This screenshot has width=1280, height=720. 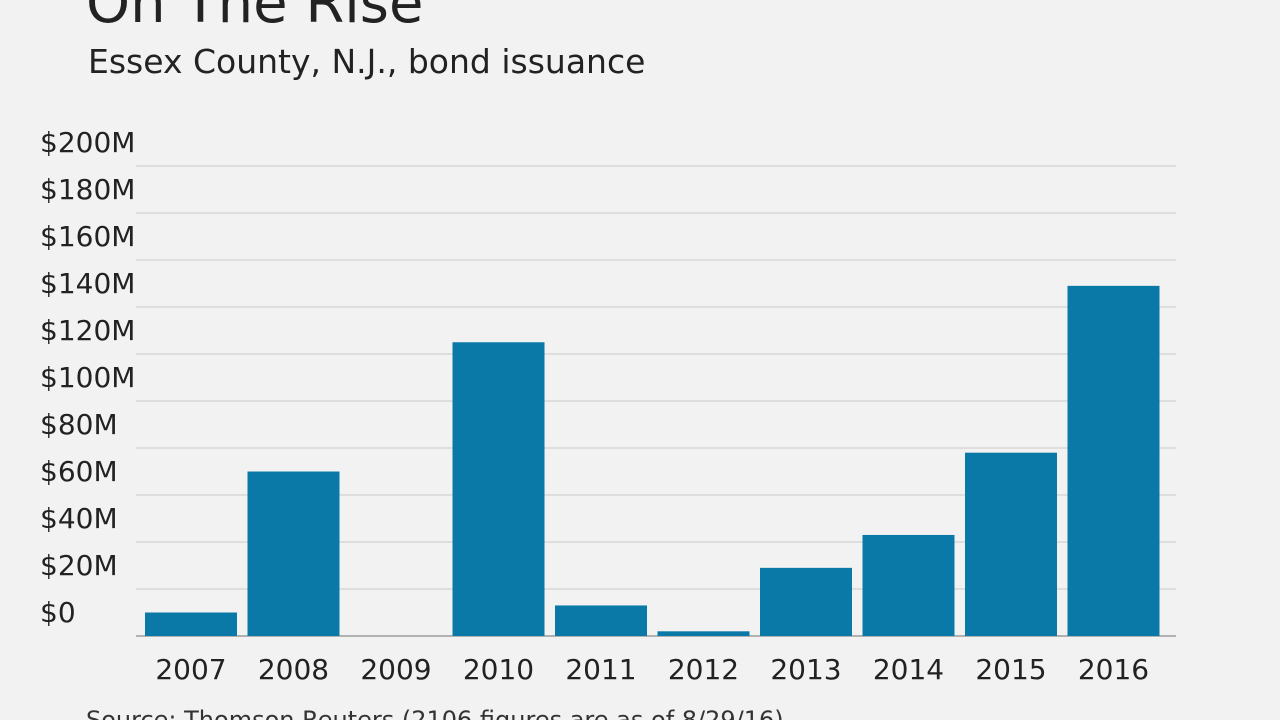 What do you see at coordinates (255, 18) in the screenshot?
I see `chart-title: On The Rise` at bounding box center [255, 18].